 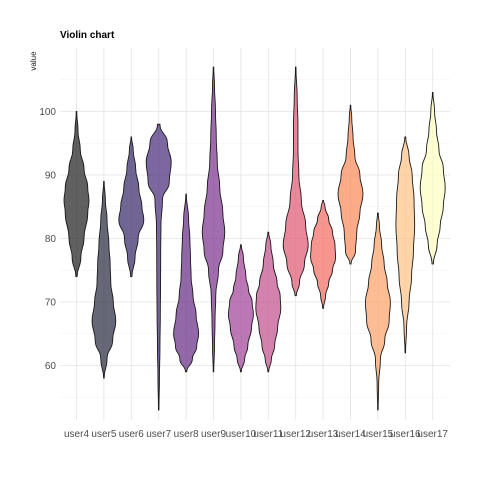 I want to click on x-tick-label: user15, so click(x=378, y=434).